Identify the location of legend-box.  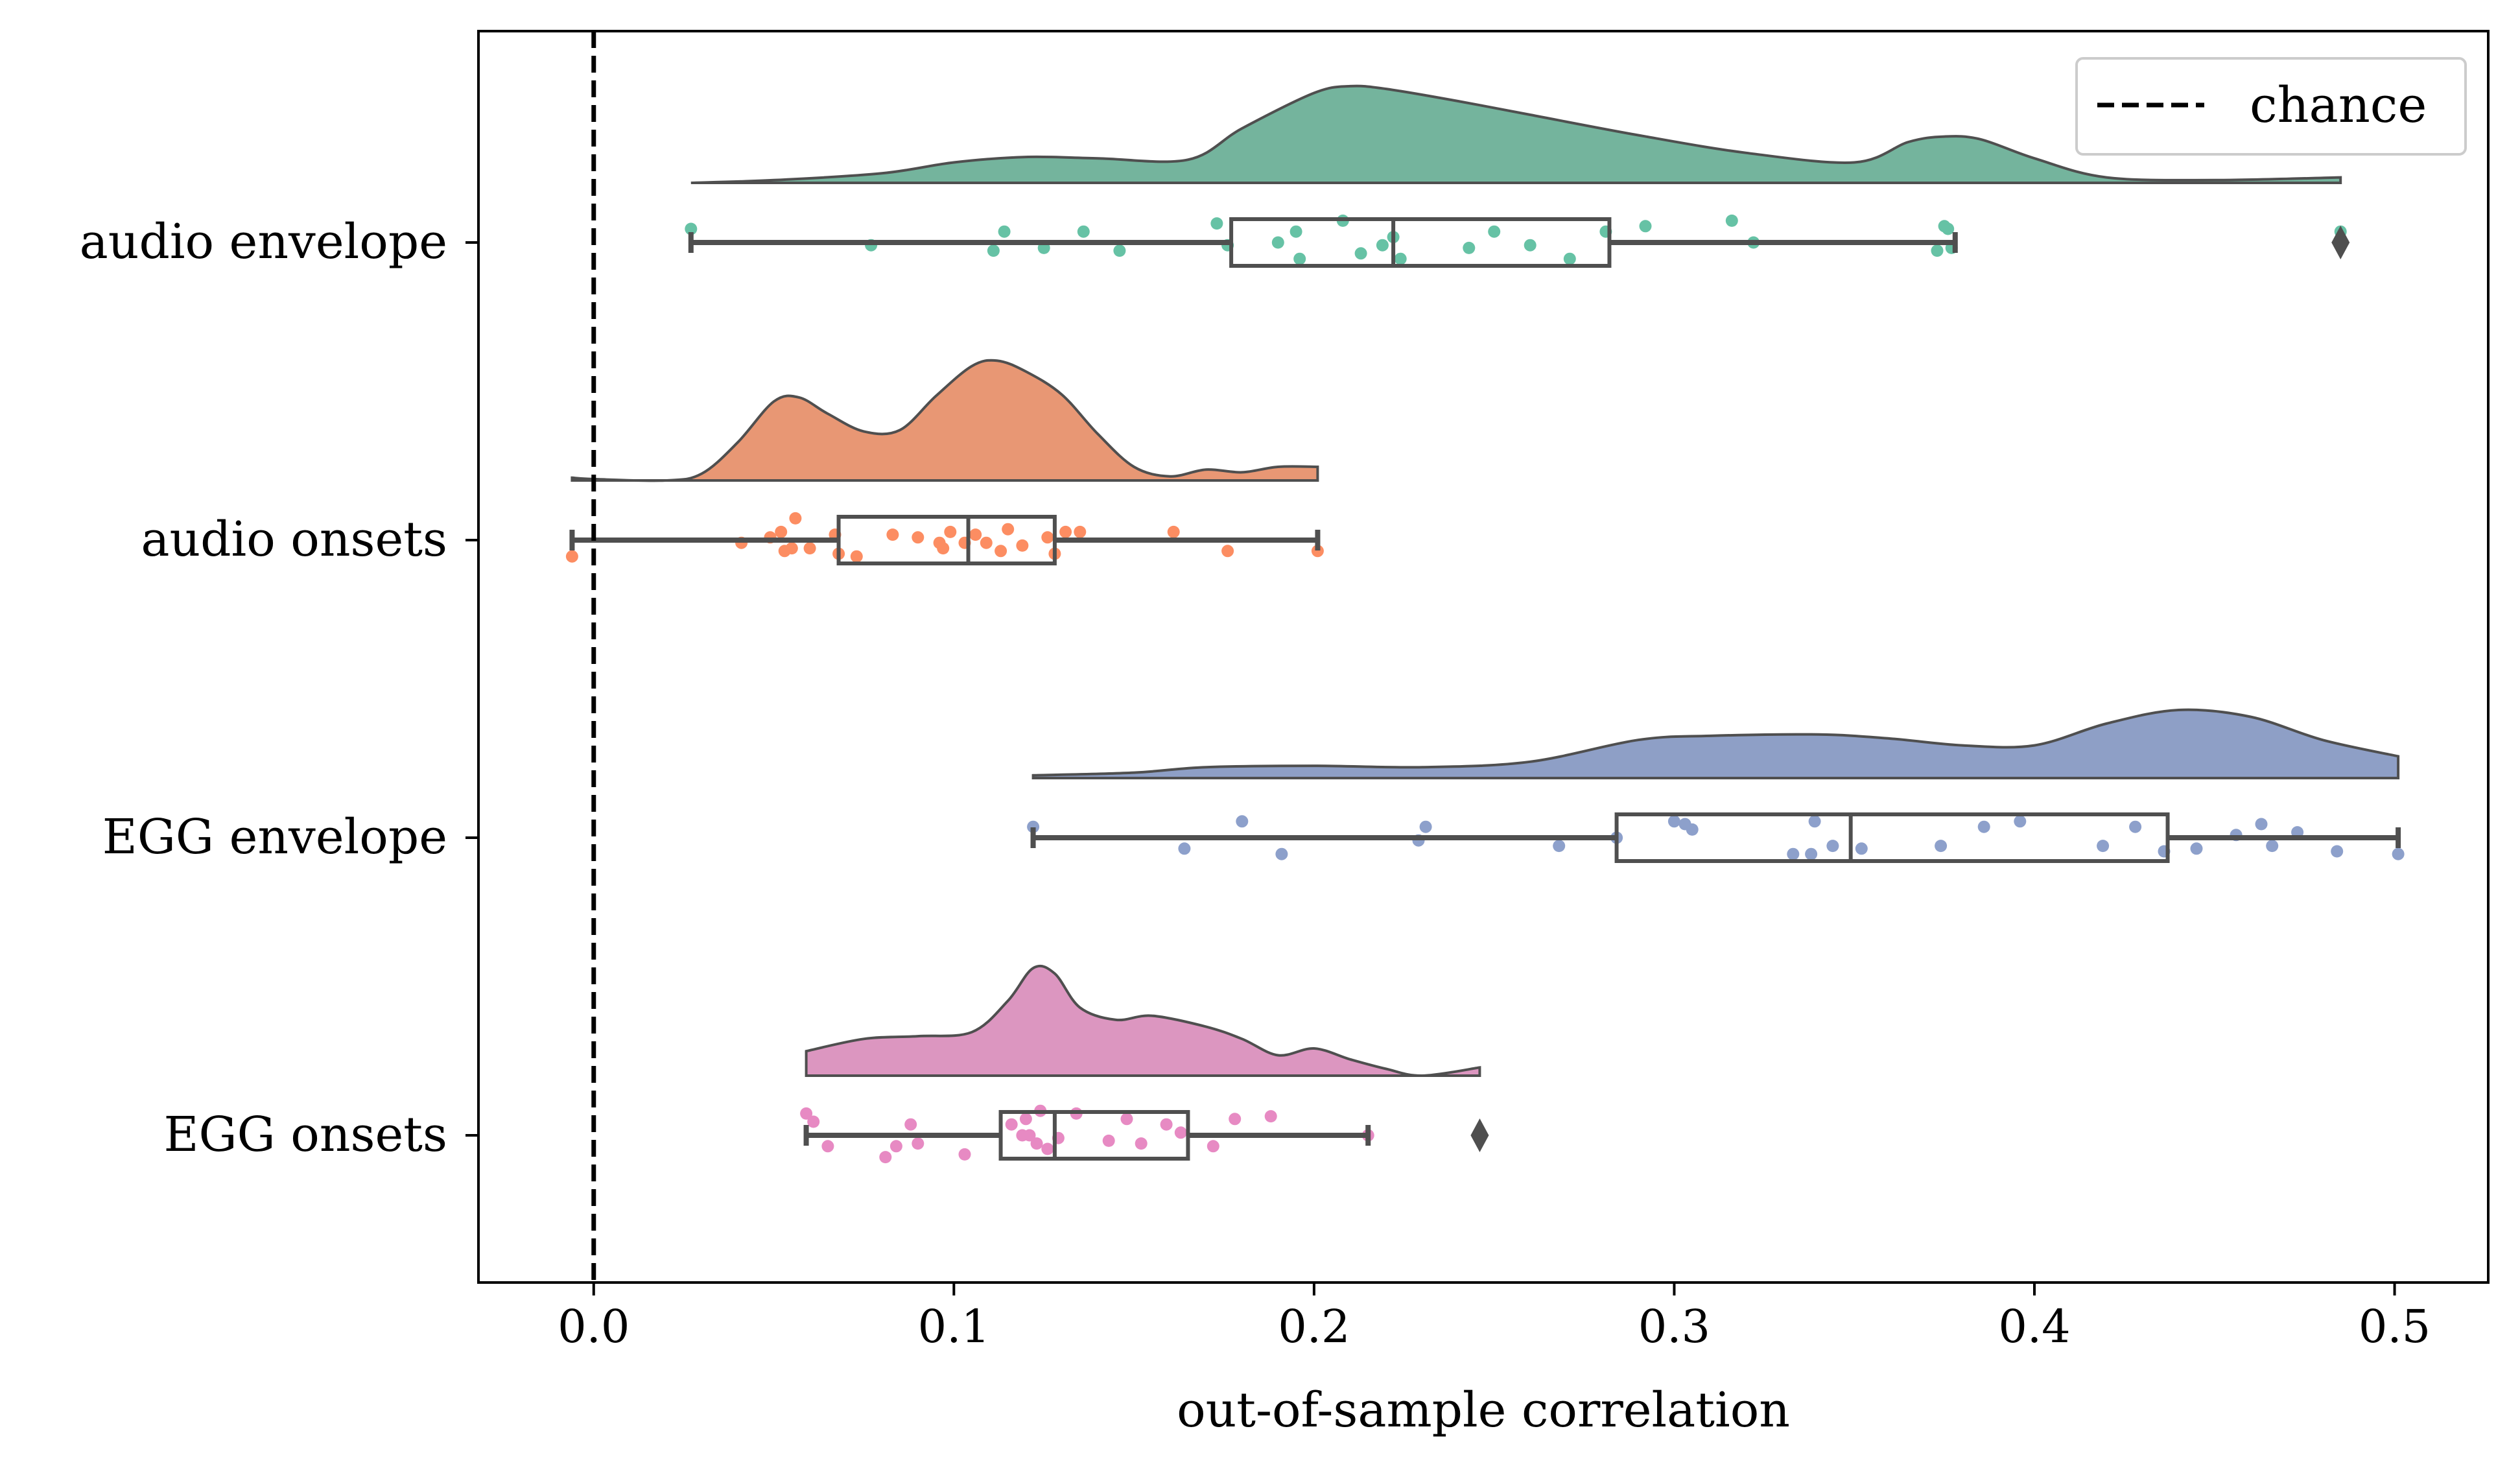
(2271, 106).